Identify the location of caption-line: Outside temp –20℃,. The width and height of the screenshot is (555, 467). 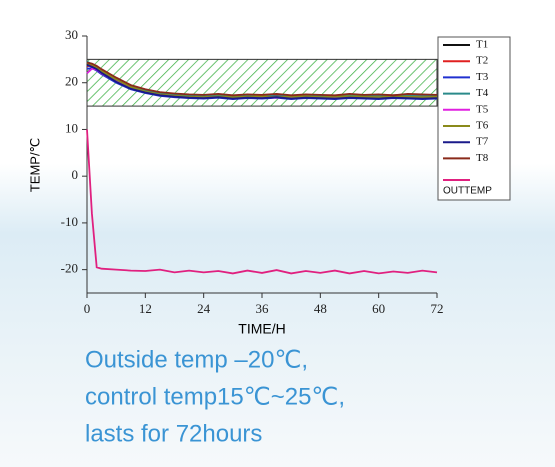
(196, 359).